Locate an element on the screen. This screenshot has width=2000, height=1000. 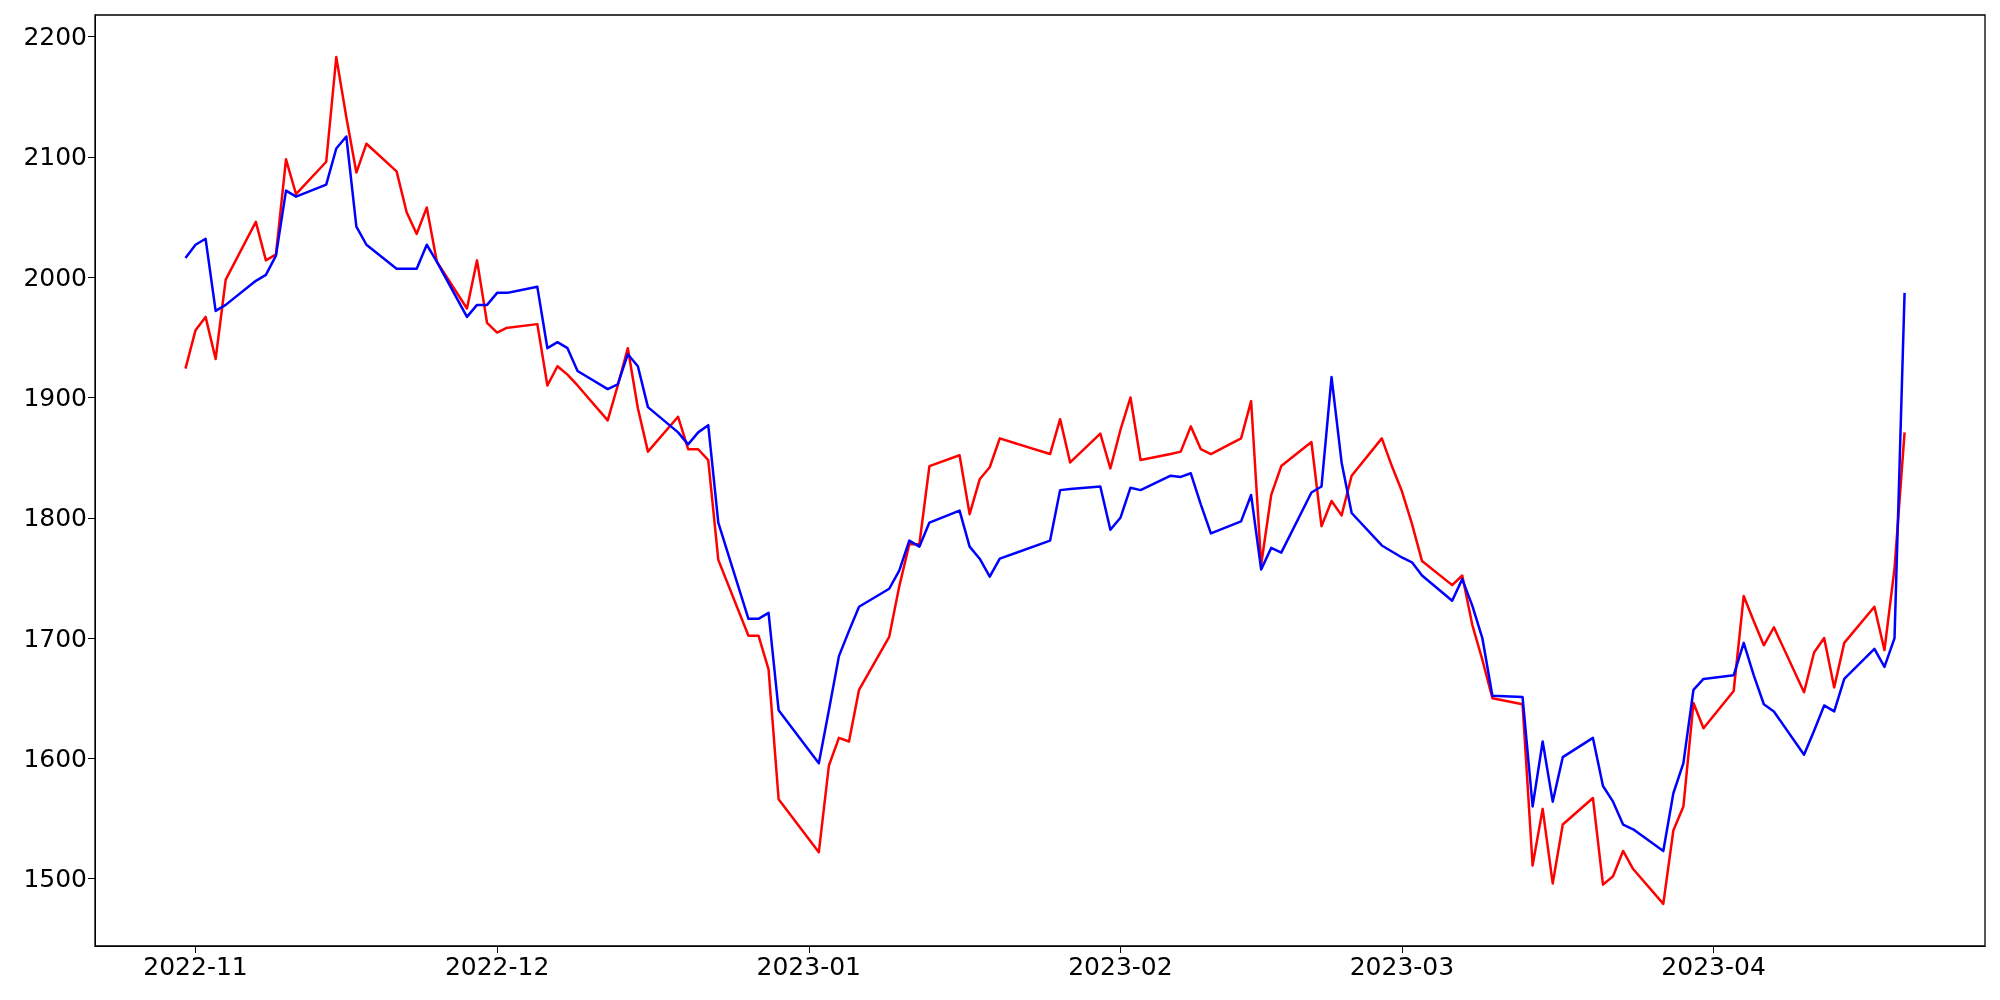
y-tick-label: 1600 is located at coordinates (55, 758).